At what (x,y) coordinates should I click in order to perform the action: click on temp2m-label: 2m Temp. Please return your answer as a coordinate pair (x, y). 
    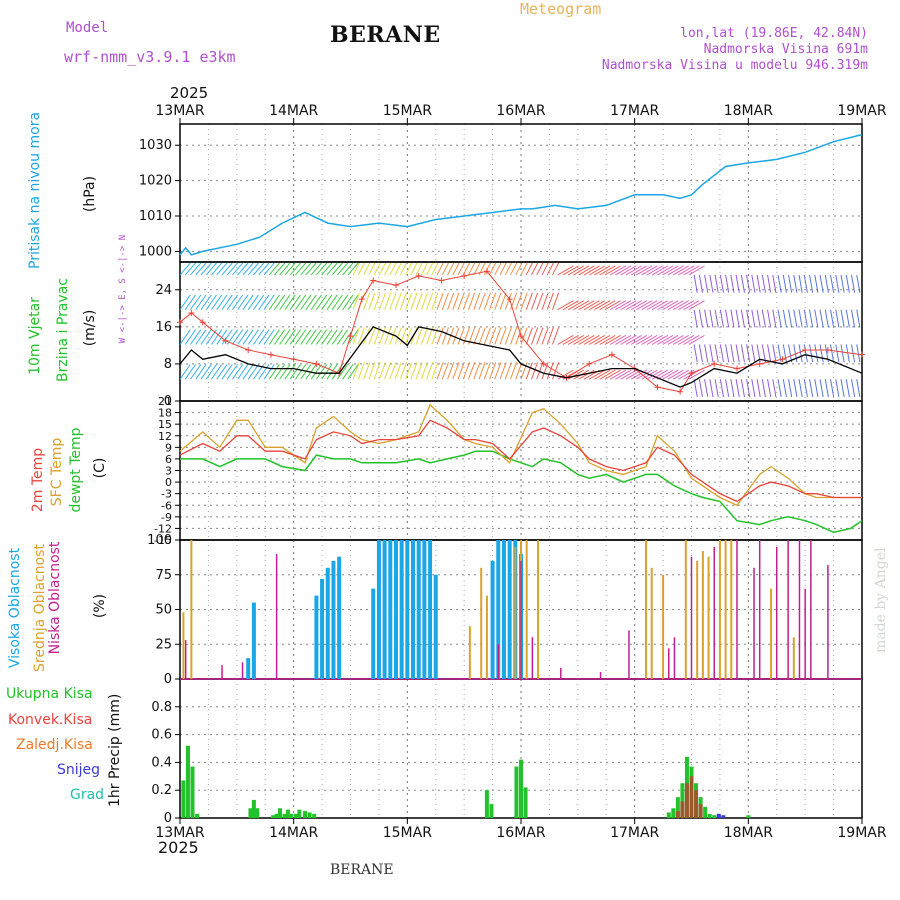
    Looking at the image, I should click on (38, 480).